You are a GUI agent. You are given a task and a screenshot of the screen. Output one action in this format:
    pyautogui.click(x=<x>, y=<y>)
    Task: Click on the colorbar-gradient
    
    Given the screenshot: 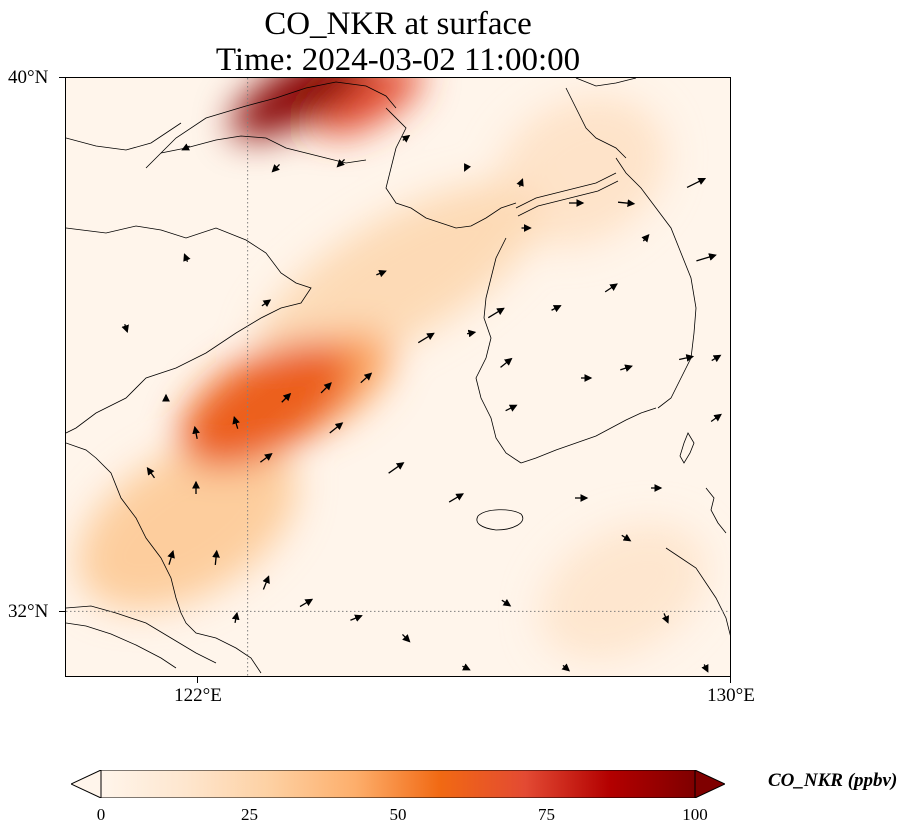 What is the action you would take?
    pyautogui.click(x=398, y=784)
    